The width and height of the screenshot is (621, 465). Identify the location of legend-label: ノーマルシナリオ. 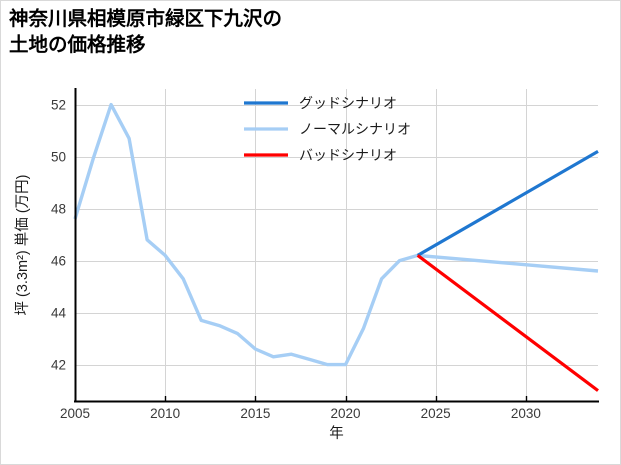
(355, 129).